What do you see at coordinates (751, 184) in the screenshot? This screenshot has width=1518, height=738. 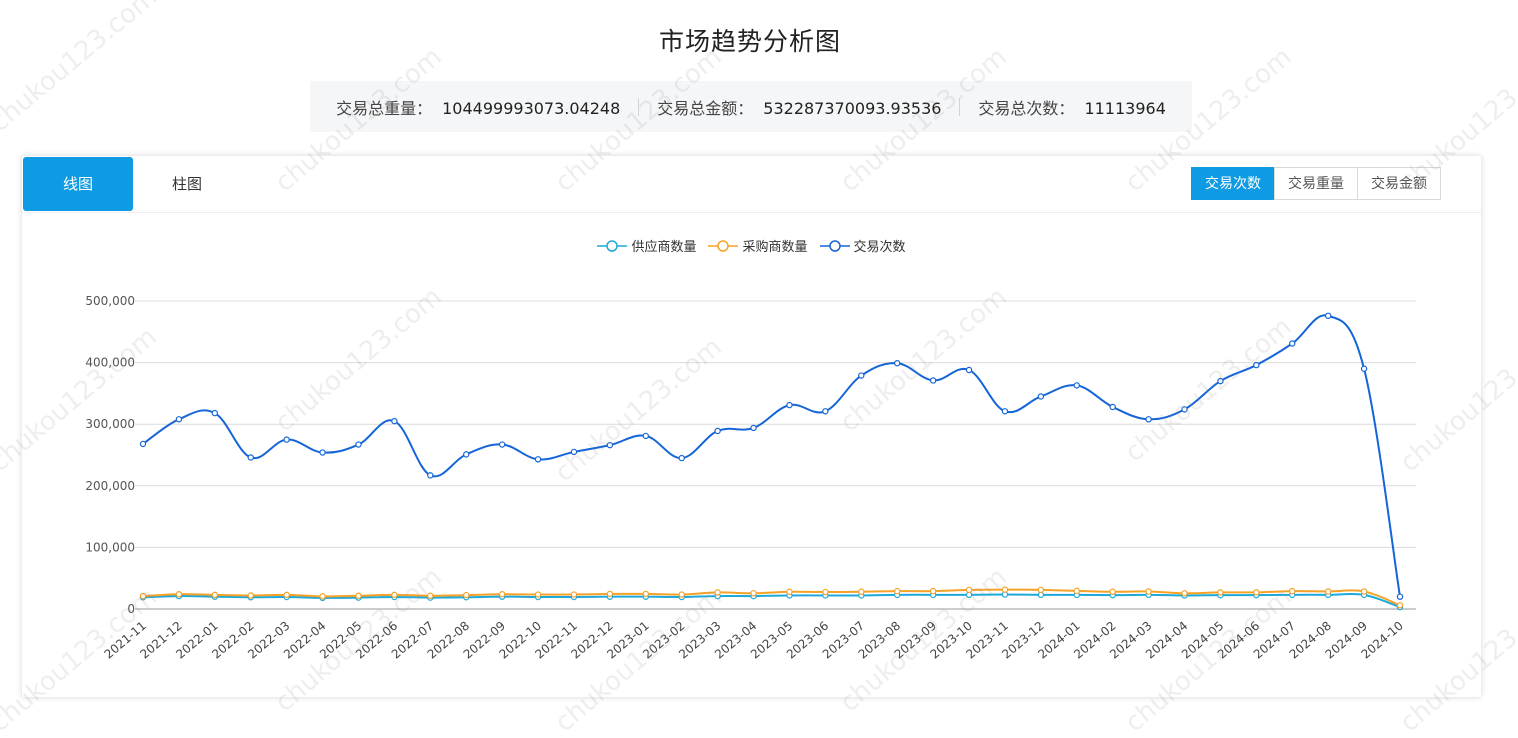 I see `chart-tab-bar: 线图 柱图 交易次数 交易重量 交易金额` at bounding box center [751, 184].